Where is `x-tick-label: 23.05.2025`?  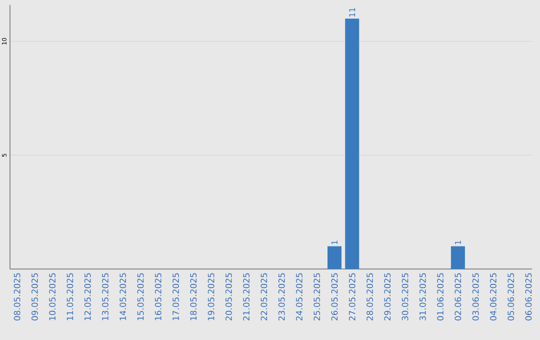
x-tick-label: 23.05.2025 is located at coordinates (281, 296).